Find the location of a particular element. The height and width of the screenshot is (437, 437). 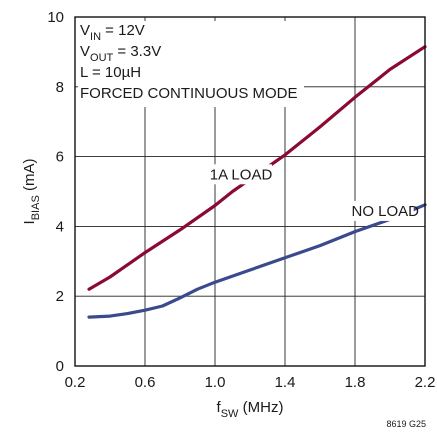

y-tick-label: 2 is located at coordinates (60, 296).